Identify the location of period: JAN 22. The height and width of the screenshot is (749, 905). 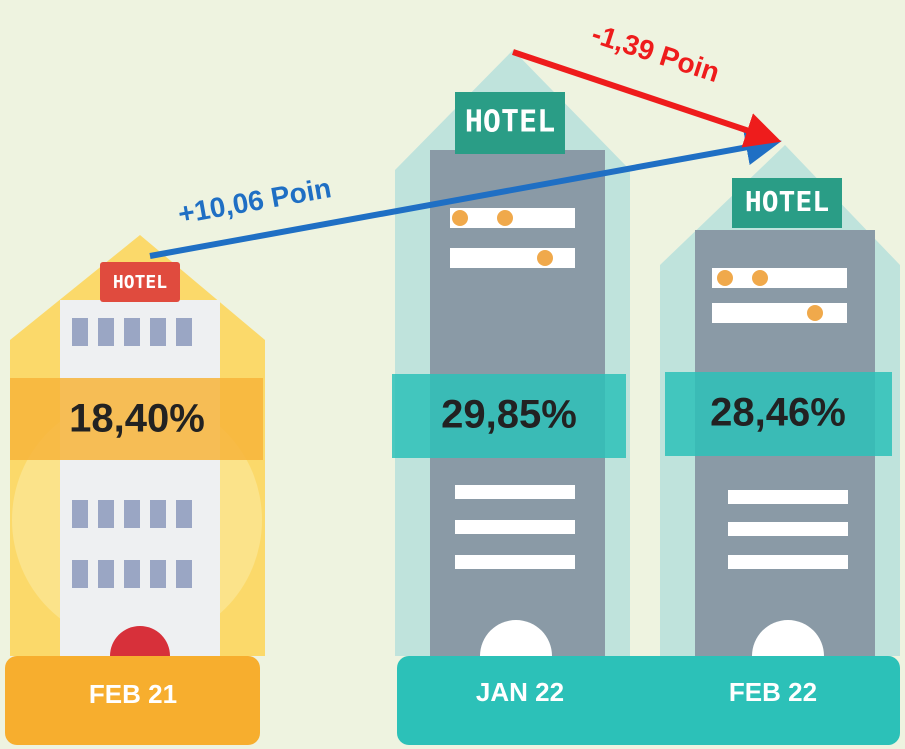
(520, 692).